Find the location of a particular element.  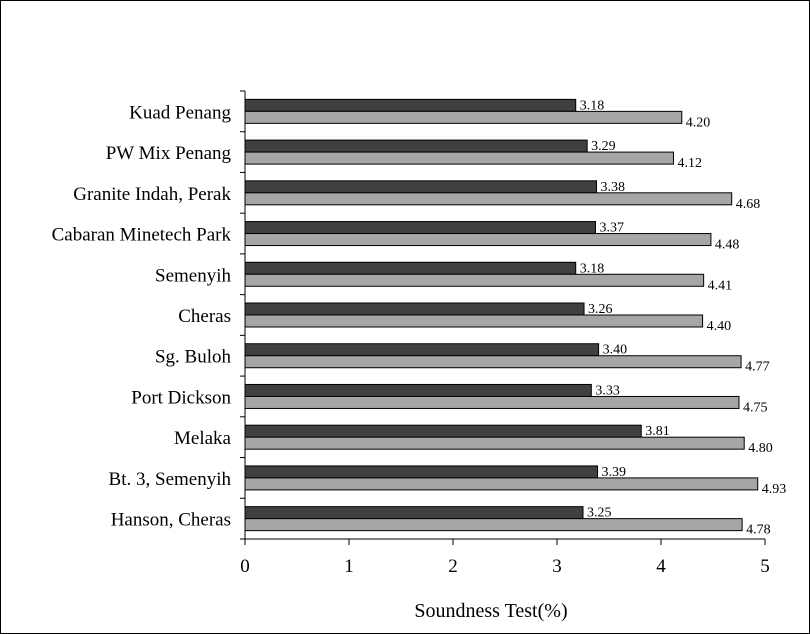

data-label: 3.33 is located at coordinates (607, 390).